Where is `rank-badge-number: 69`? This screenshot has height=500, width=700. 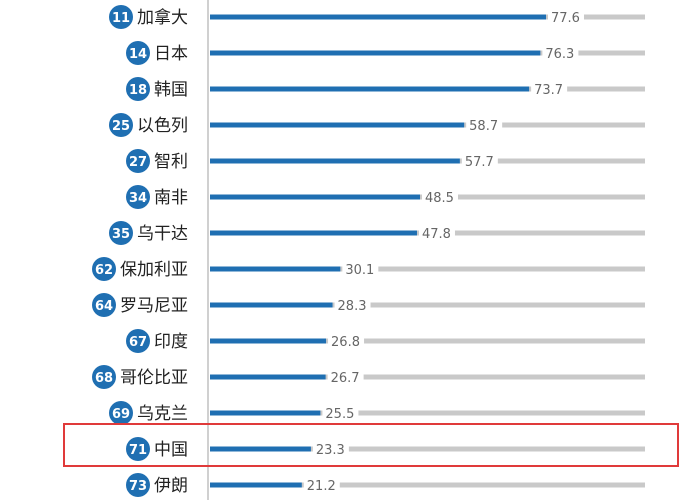 rank-badge-number: 69 is located at coordinates (121, 414).